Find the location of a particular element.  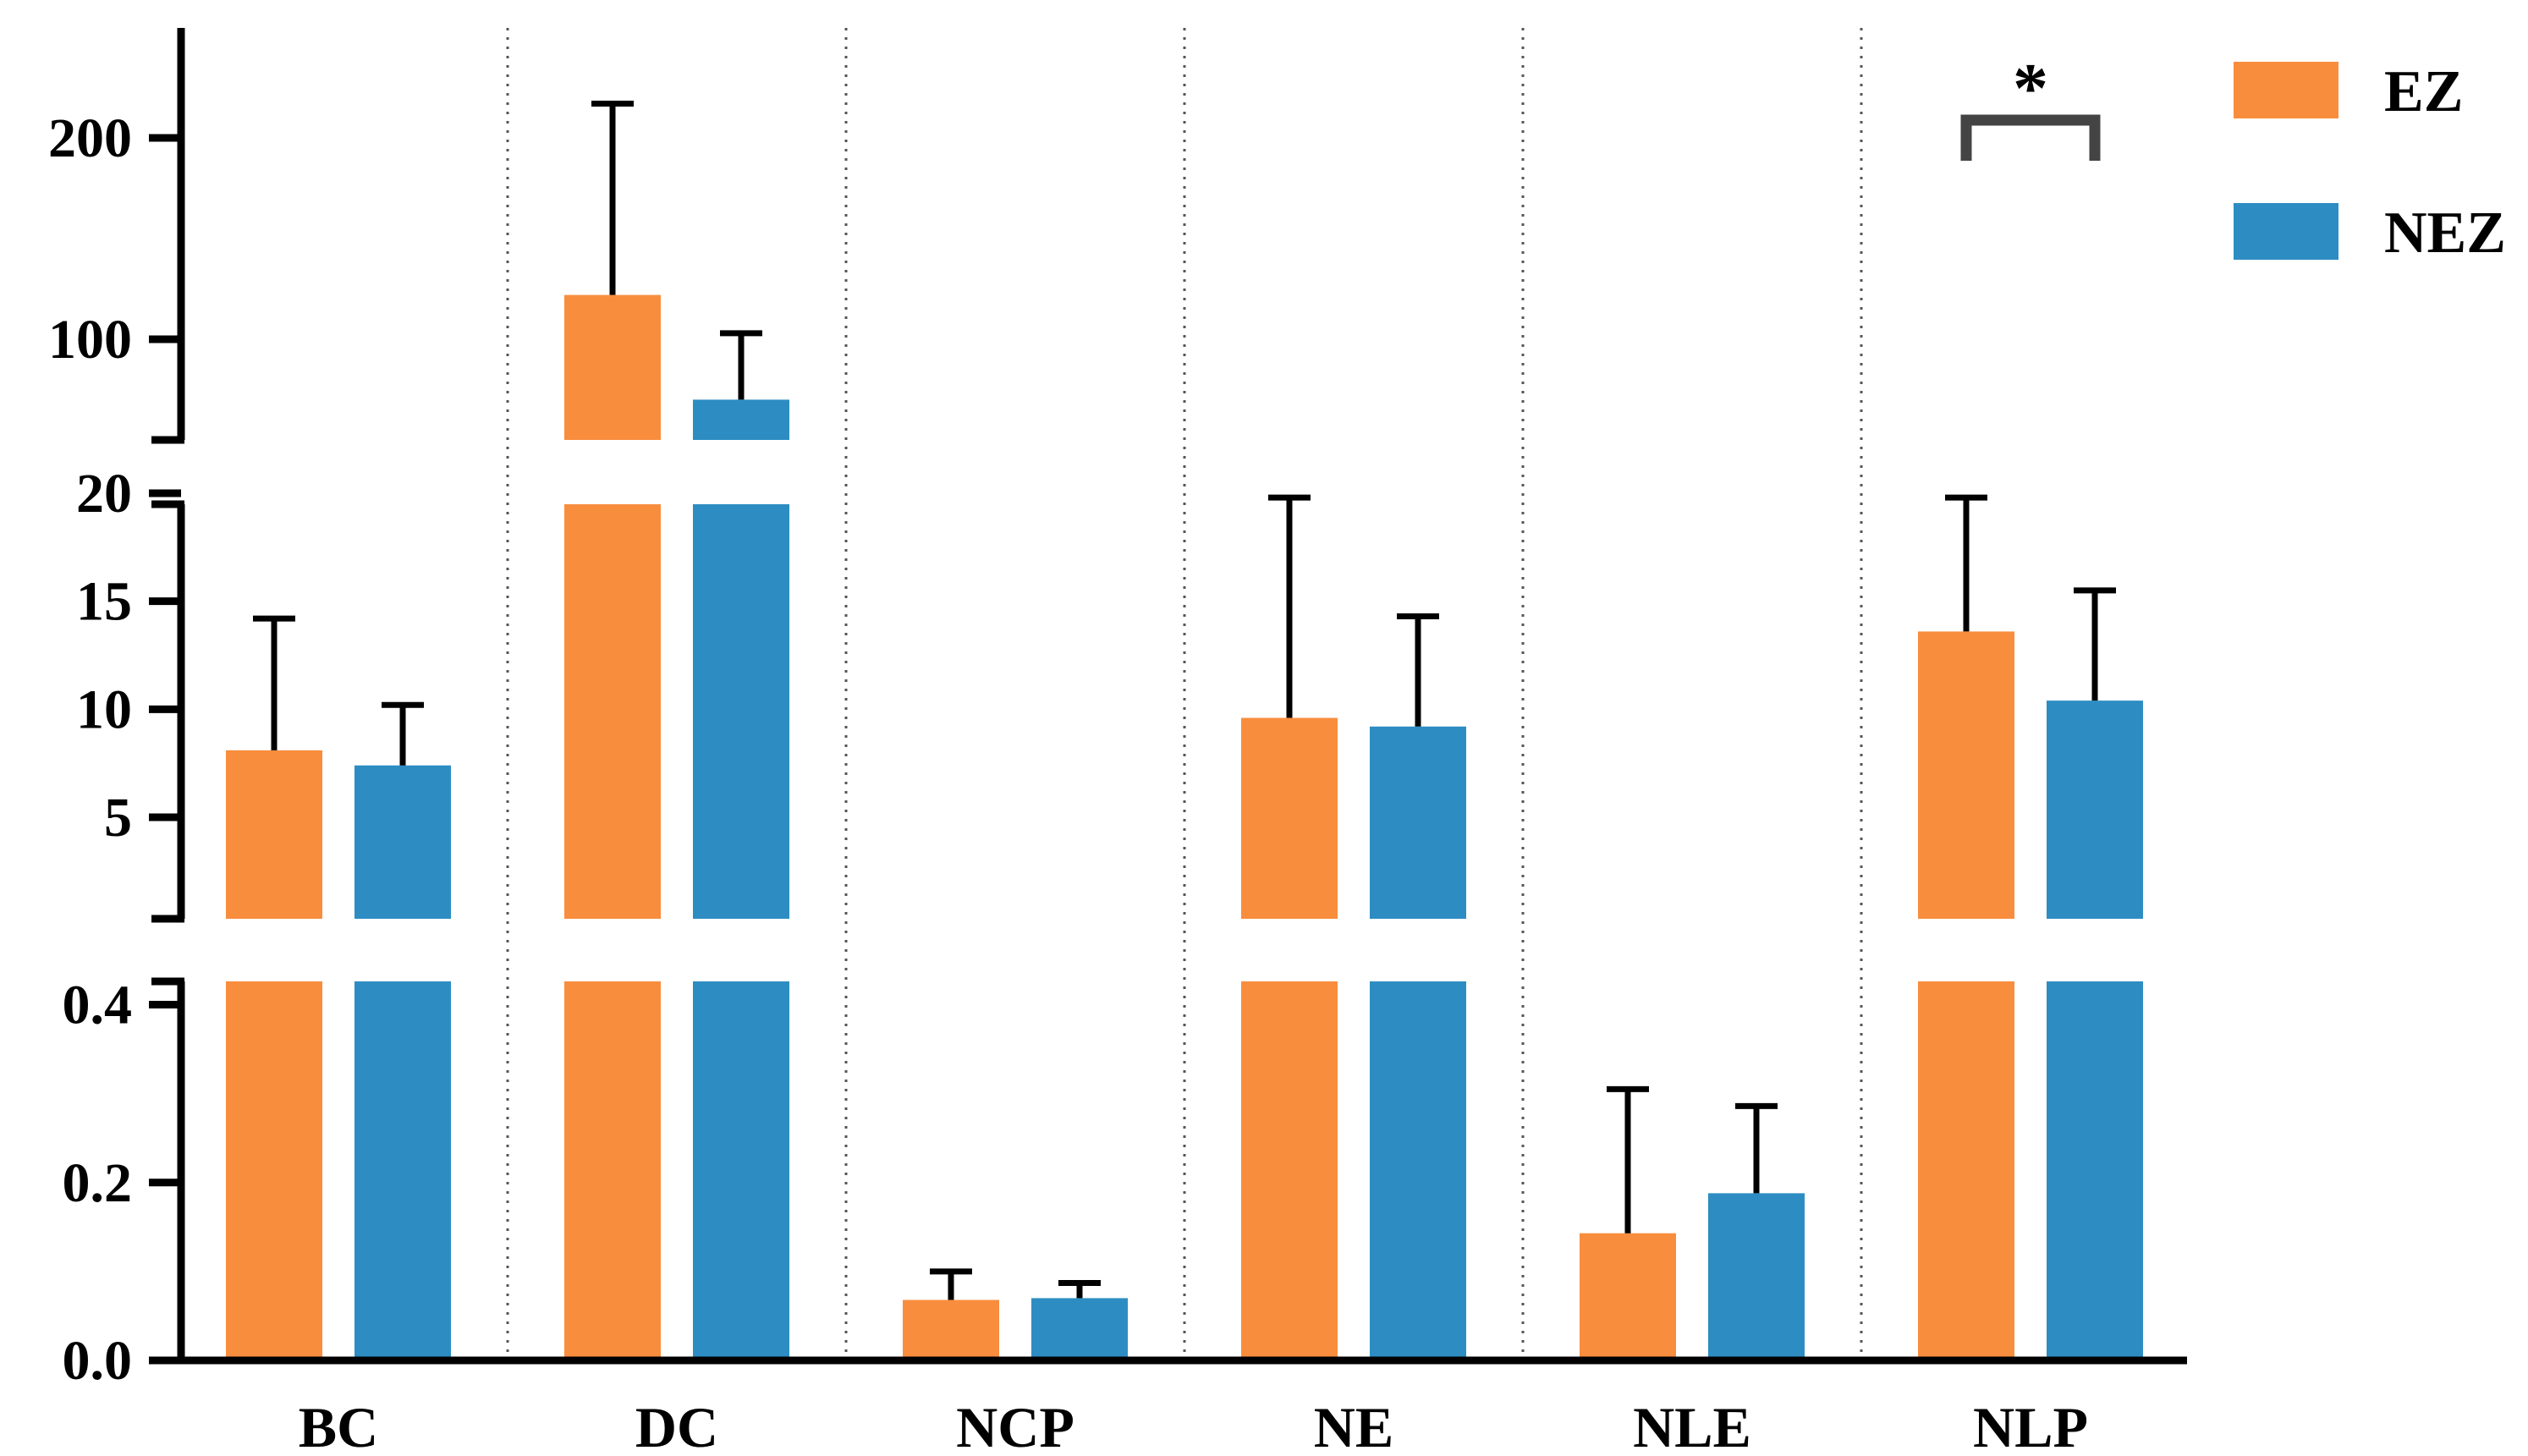

significance-marker: * is located at coordinates (2030, 88).